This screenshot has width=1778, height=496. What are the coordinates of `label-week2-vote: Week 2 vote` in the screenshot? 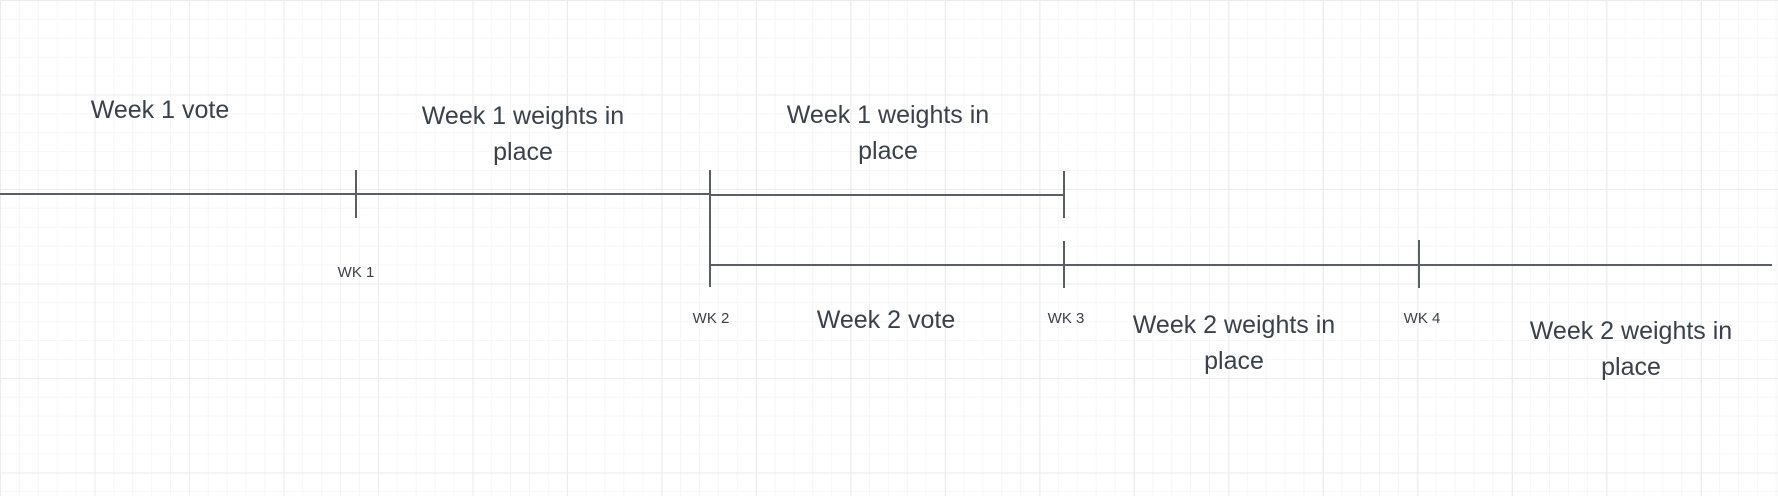 It's located at (886, 320).